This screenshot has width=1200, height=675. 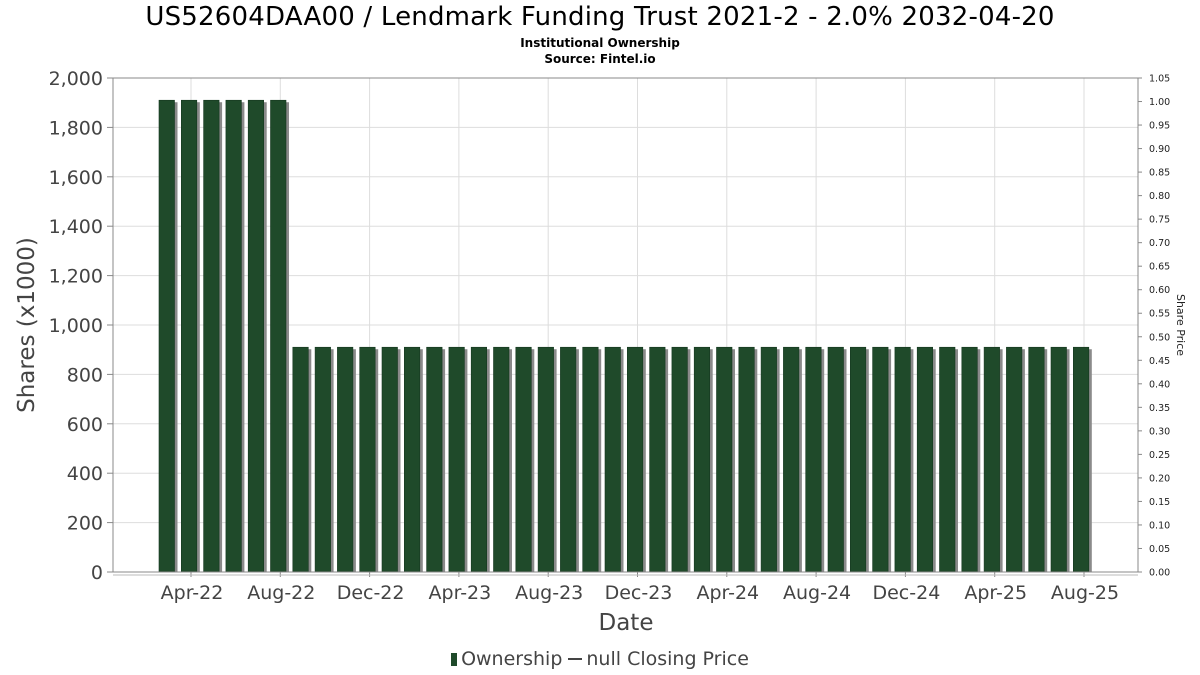 What do you see at coordinates (76, 227) in the screenshot?
I see `y-tick-label: 1,400` at bounding box center [76, 227].